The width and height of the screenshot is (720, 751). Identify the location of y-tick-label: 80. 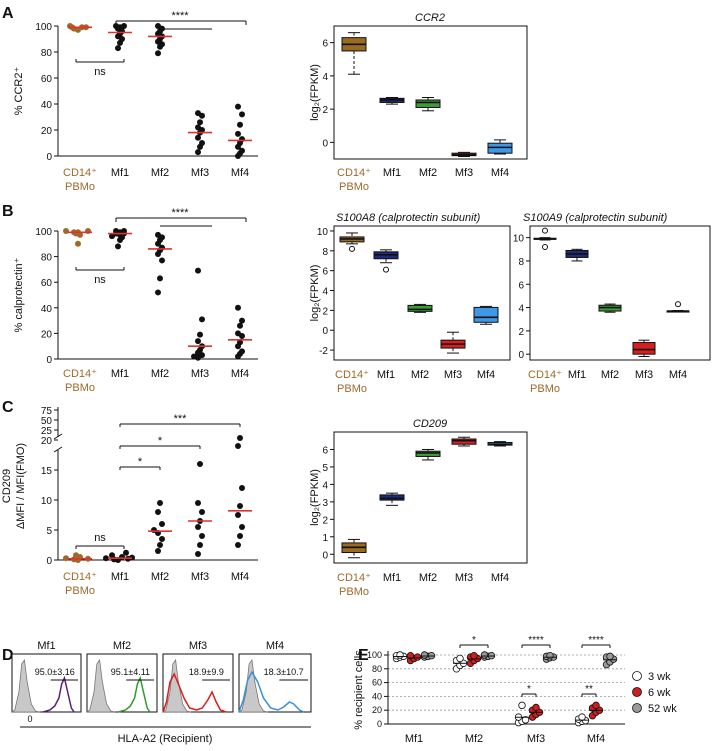
(47, 258).